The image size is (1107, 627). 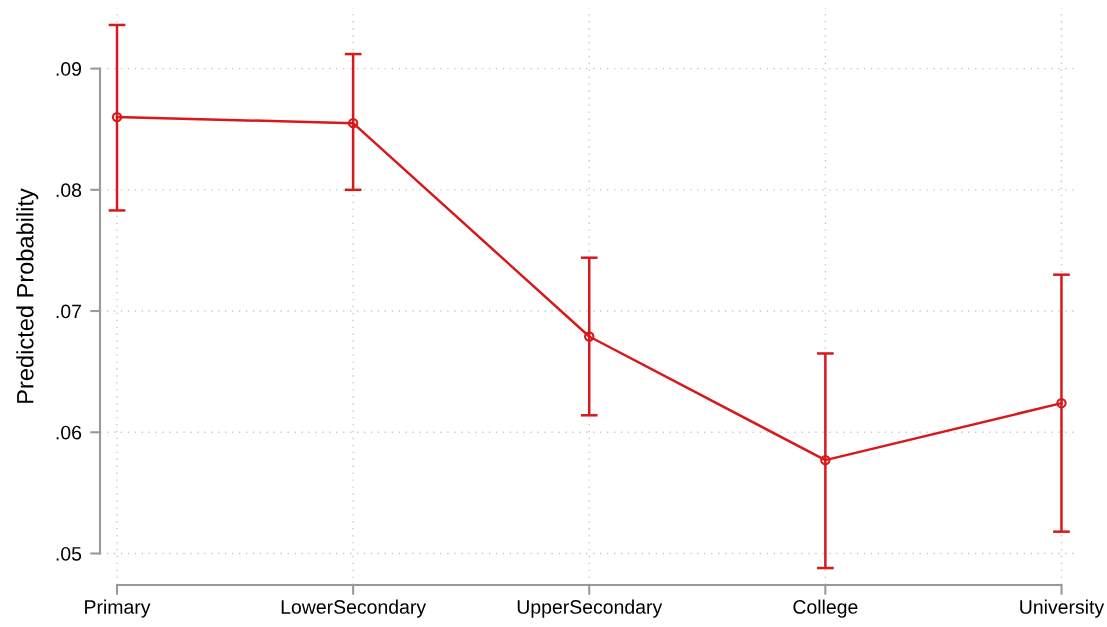 I want to click on y-tick-label: .07, so click(x=68, y=311).